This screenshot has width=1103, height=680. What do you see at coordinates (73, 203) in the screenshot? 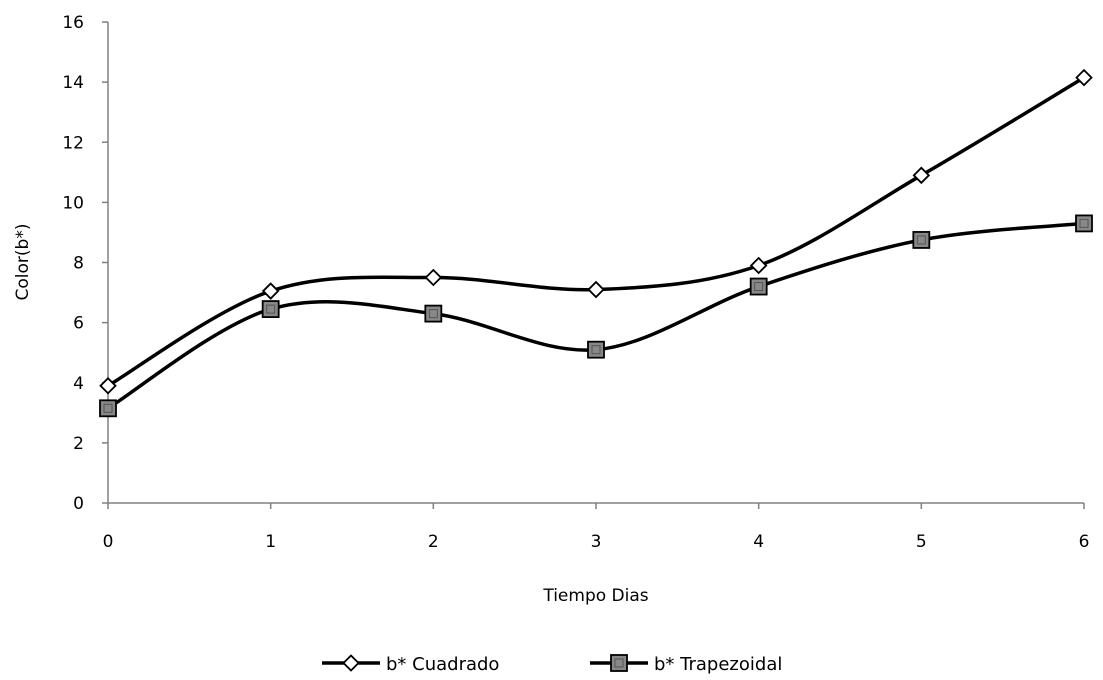
I see `y-tick-label: 10` at bounding box center [73, 203].